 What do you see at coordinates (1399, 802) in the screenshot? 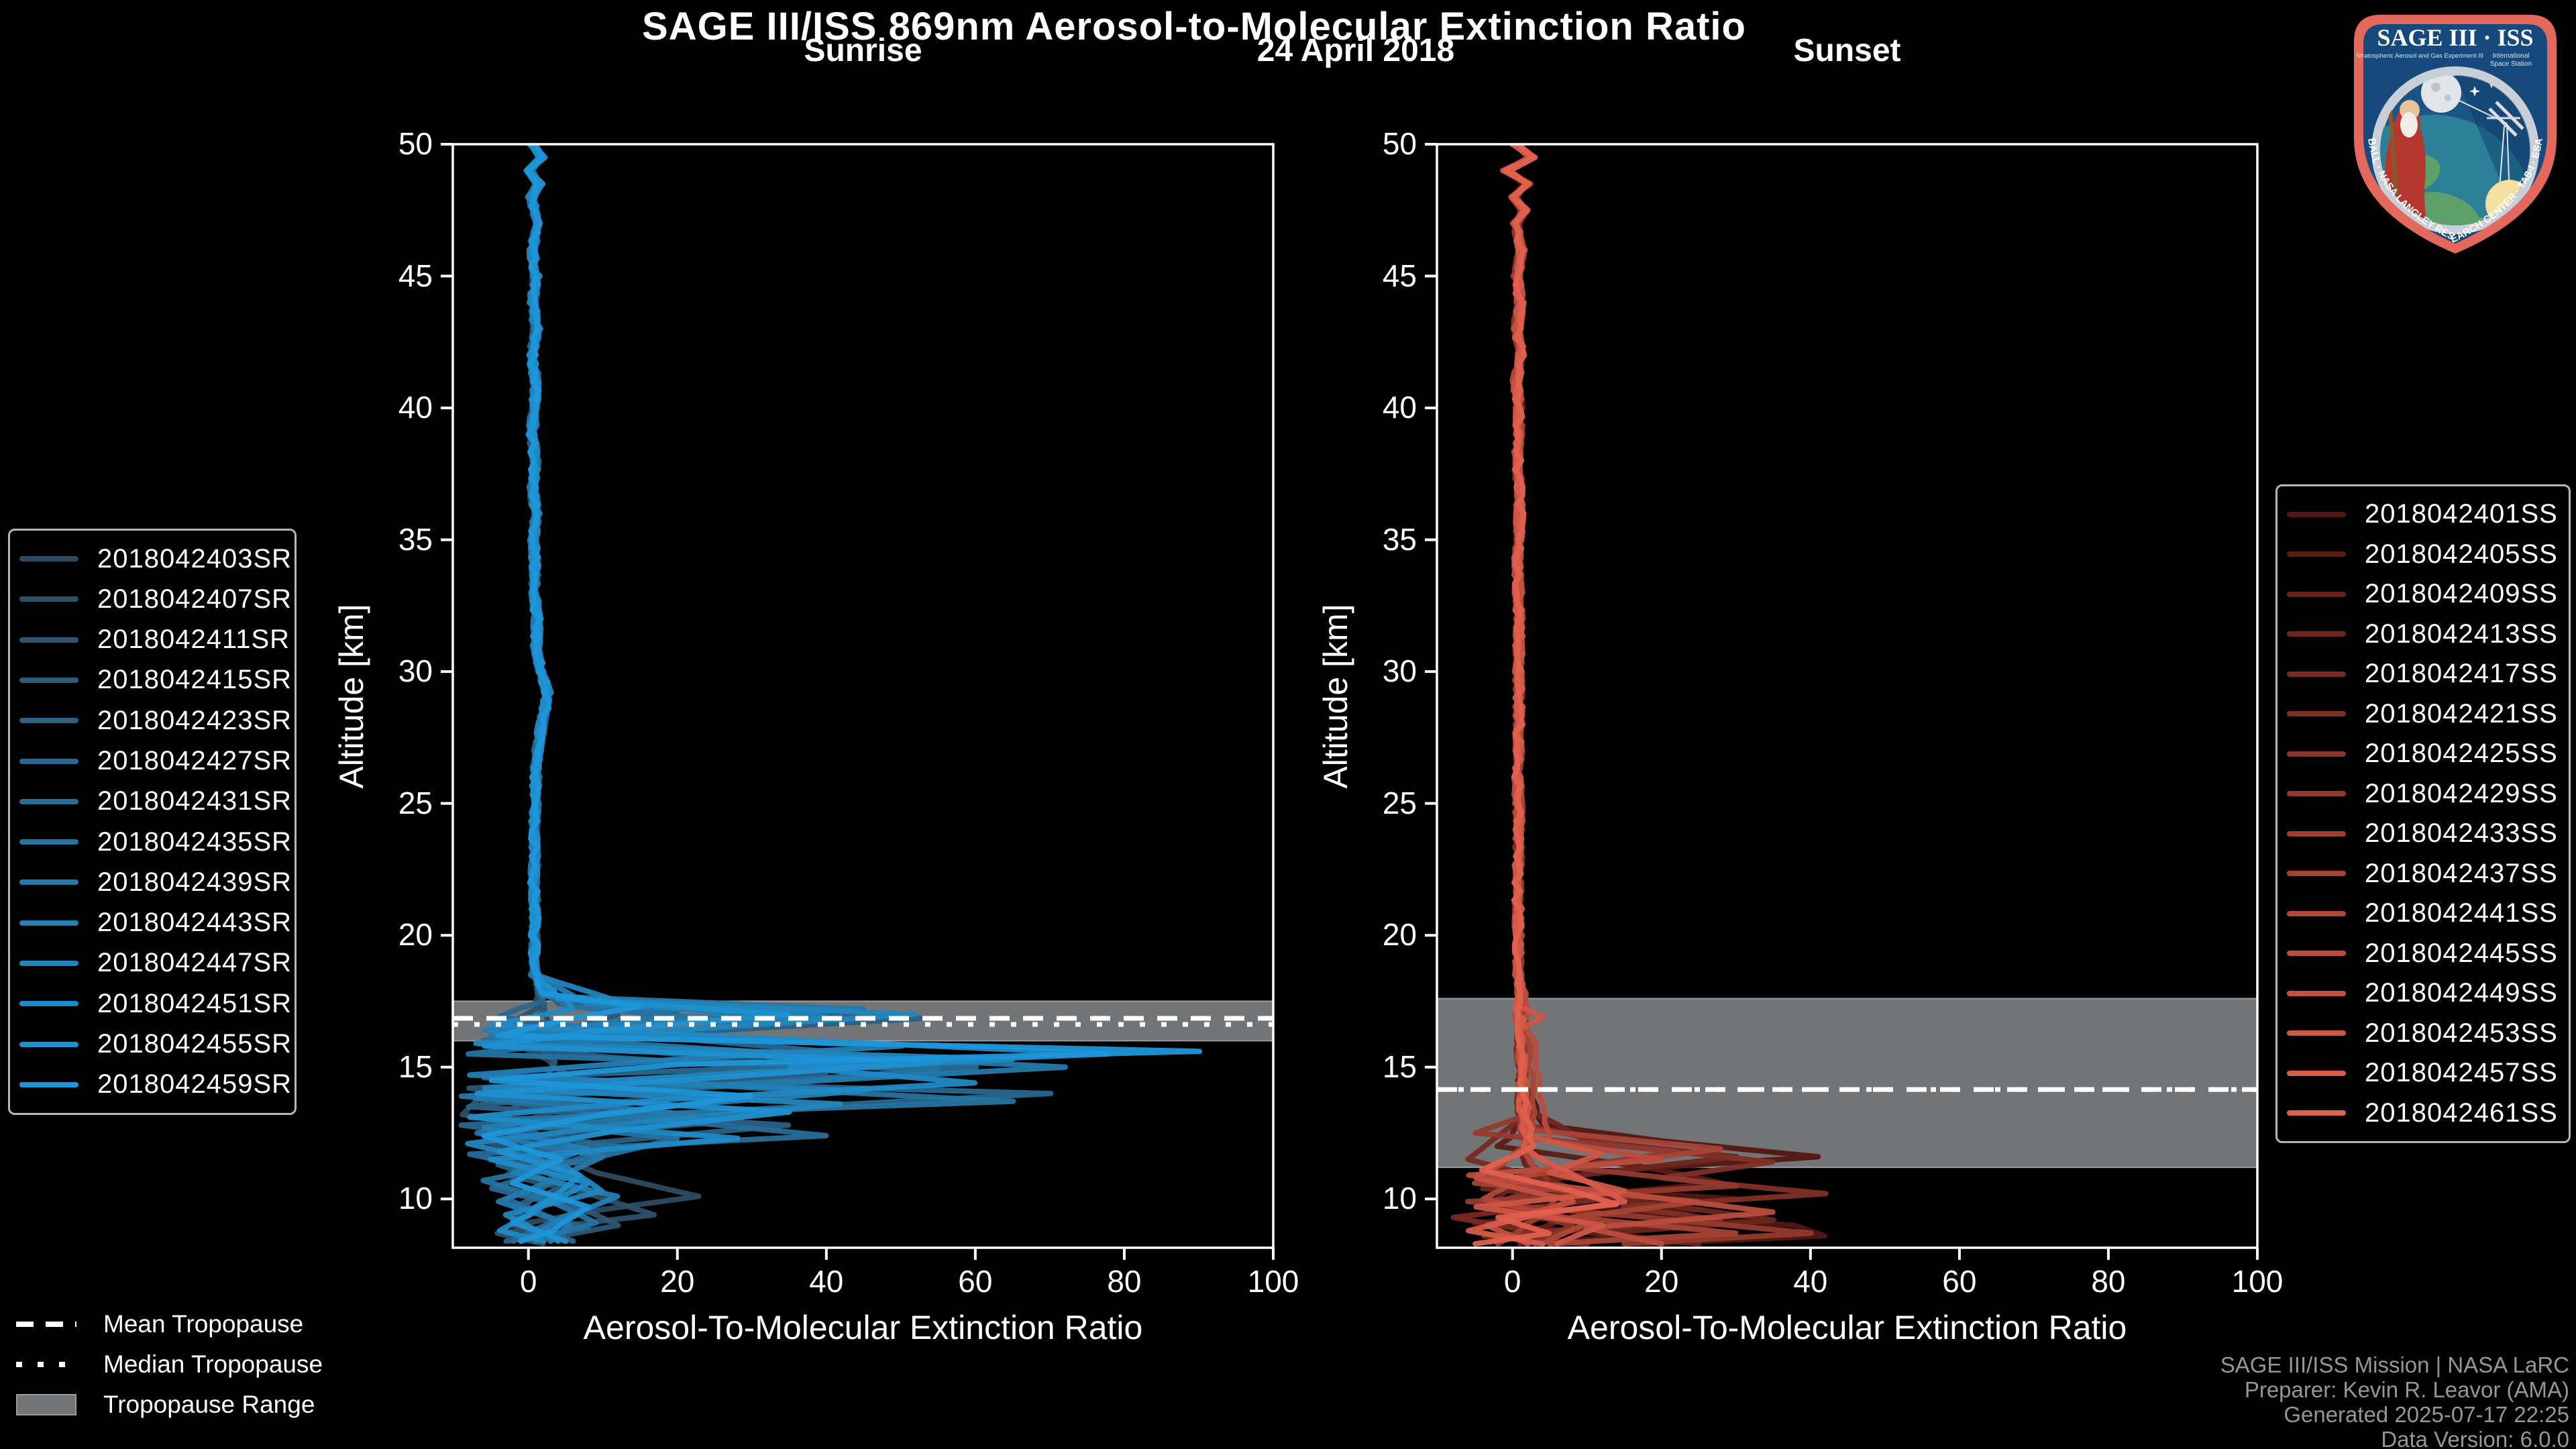
I see `sunset-y-tick-label: 25` at bounding box center [1399, 802].